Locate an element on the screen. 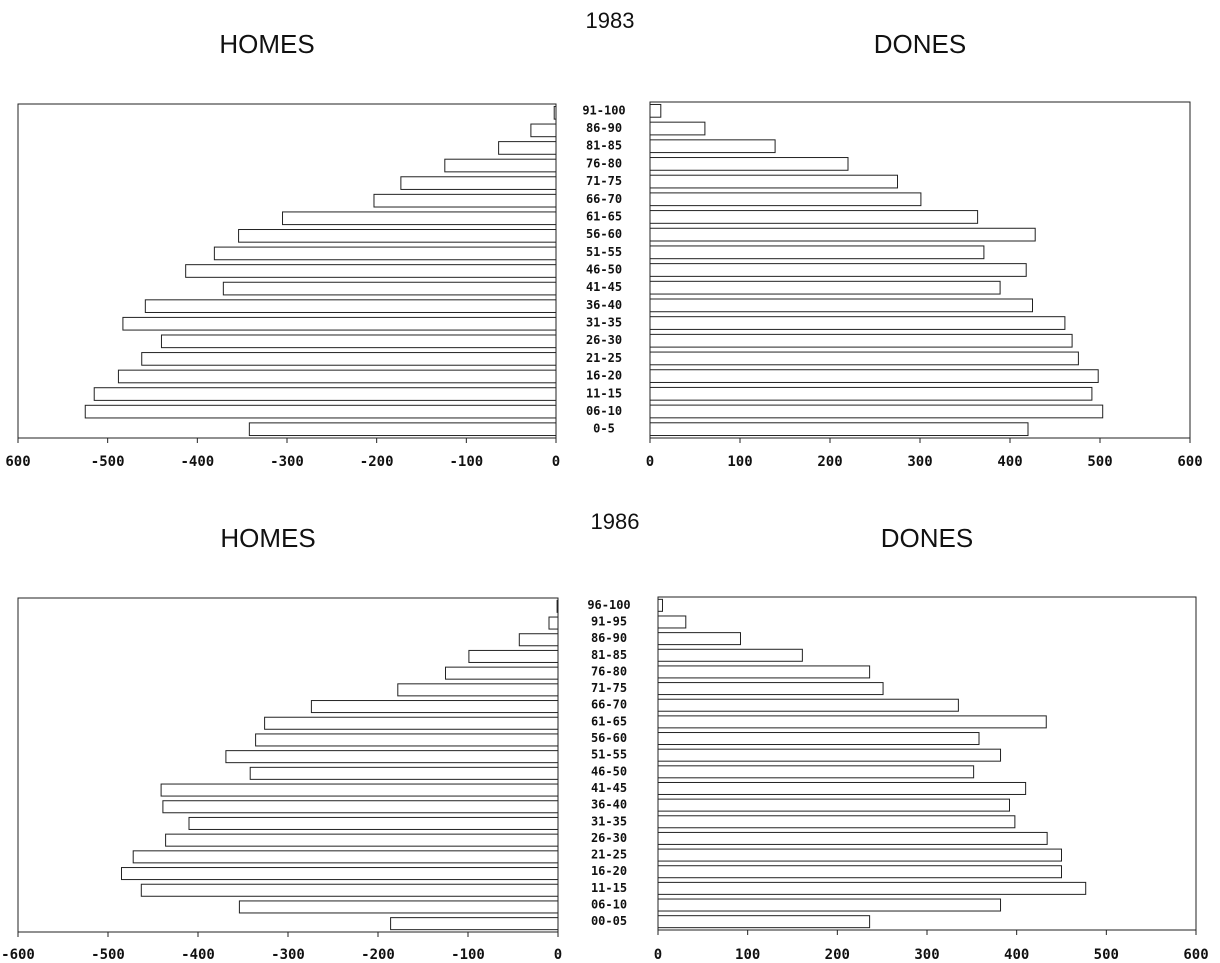 Image resolution: width=1220 pixels, height=963 pixels. category-label: 46-50 is located at coordinates (604, 270).